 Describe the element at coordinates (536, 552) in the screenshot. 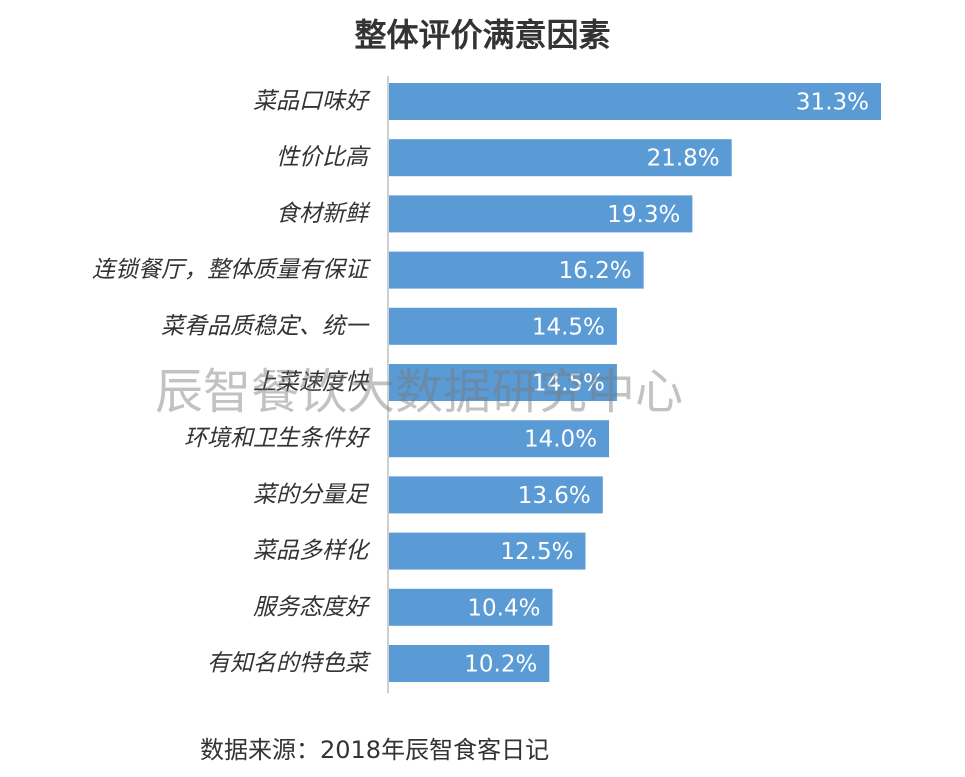

I see `value-label: 12.5%` at that location.